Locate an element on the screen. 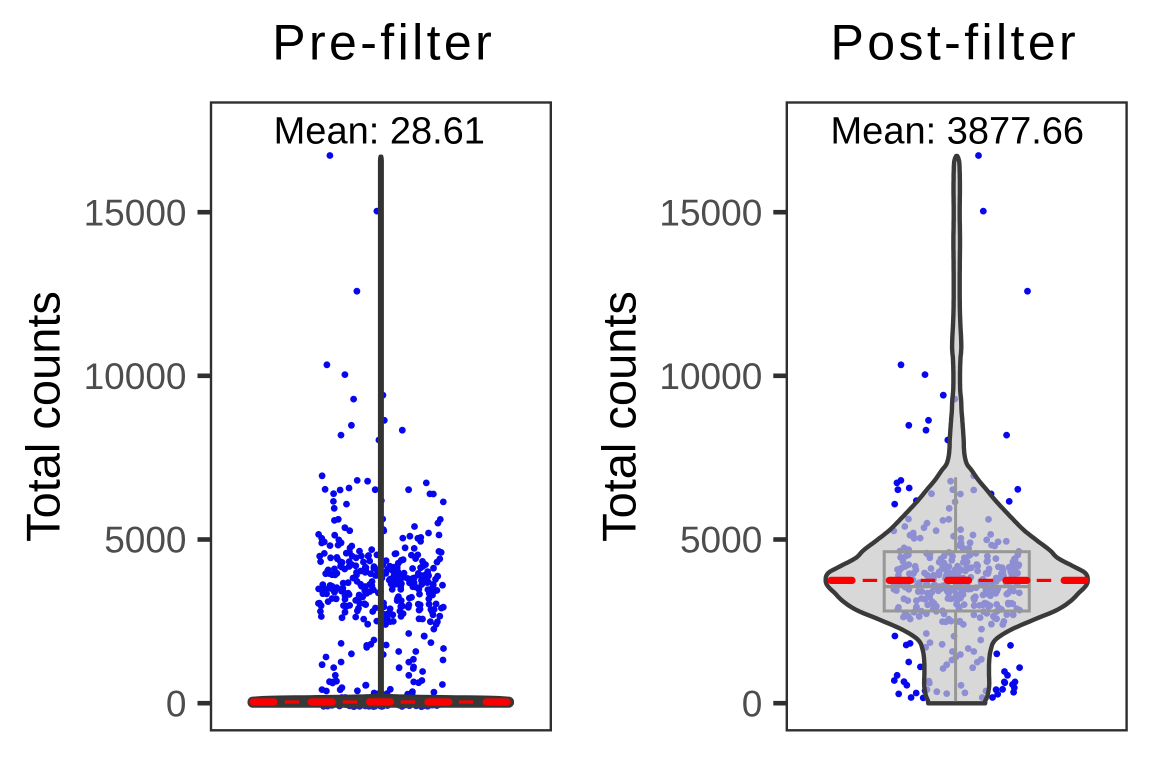  svg-text: Mean: 28.61 is located at coordinates (379, 131).